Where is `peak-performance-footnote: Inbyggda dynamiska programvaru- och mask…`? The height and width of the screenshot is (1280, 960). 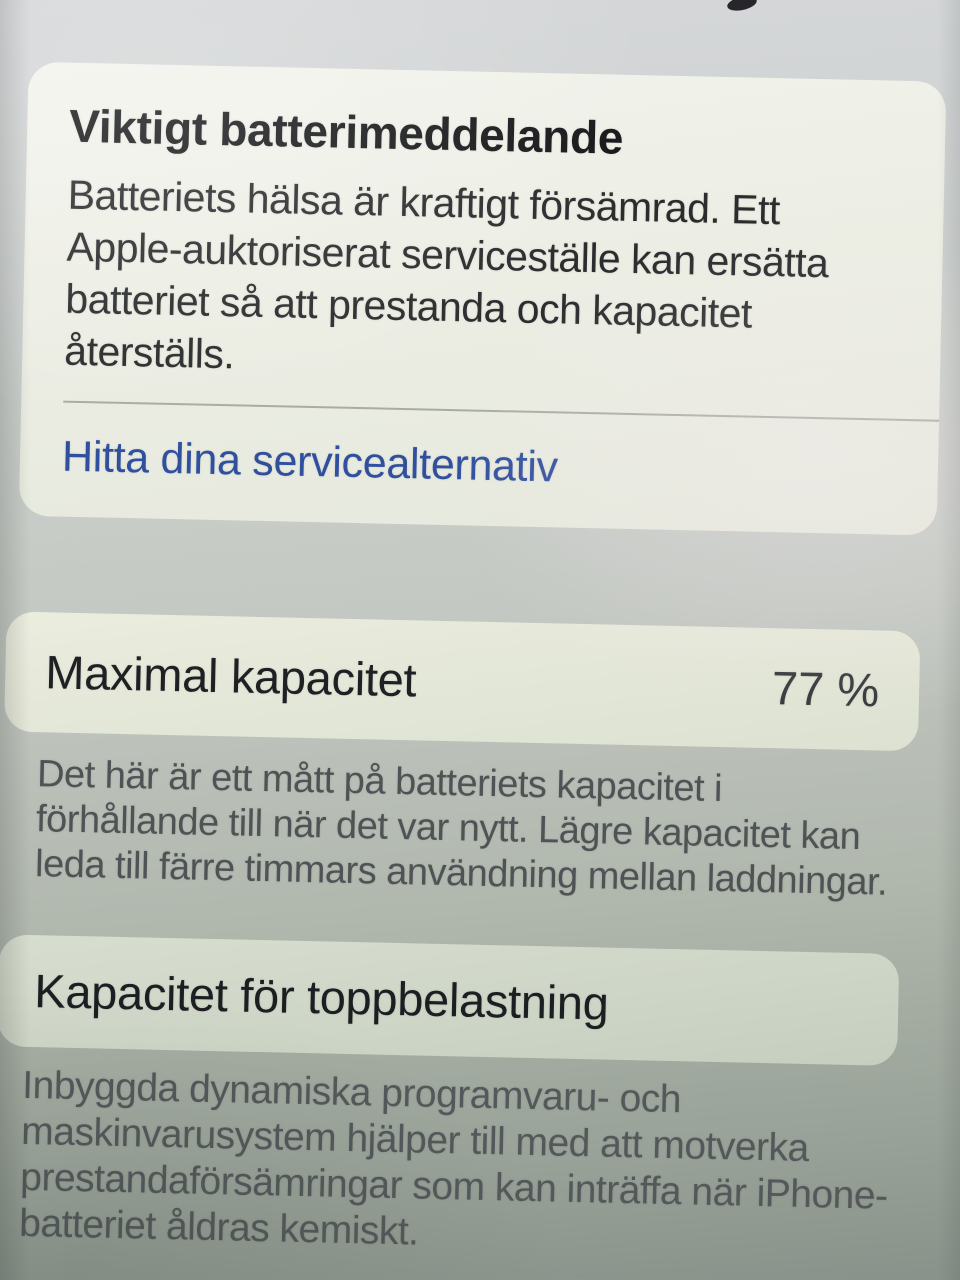
peak-performance-footnote: Inbyggda dynamiska programvaru- och mask… is located at coordinates (453, 1158).